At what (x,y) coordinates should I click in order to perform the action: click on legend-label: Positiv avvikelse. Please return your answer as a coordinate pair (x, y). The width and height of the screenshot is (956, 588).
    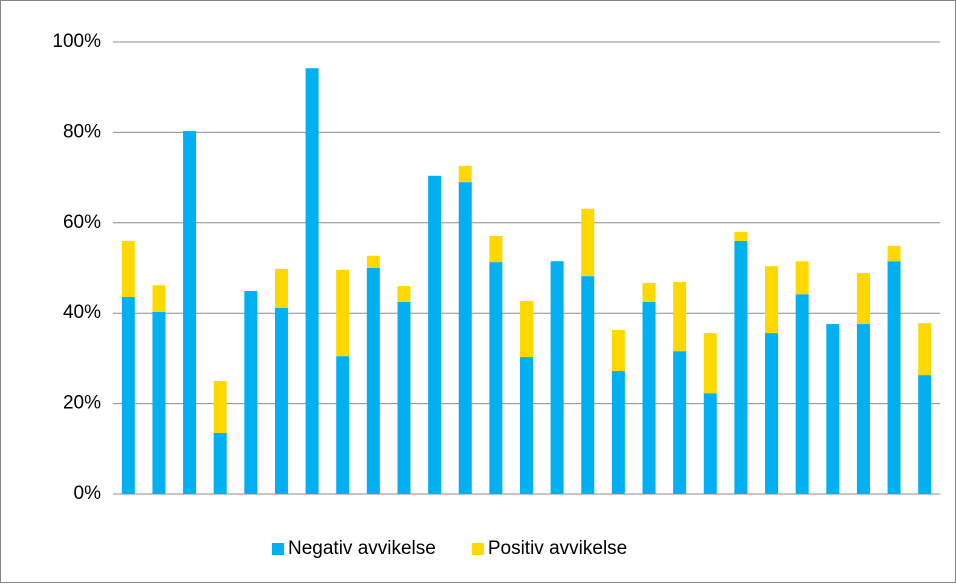
    Looking at the image, I should click on (557, 548).